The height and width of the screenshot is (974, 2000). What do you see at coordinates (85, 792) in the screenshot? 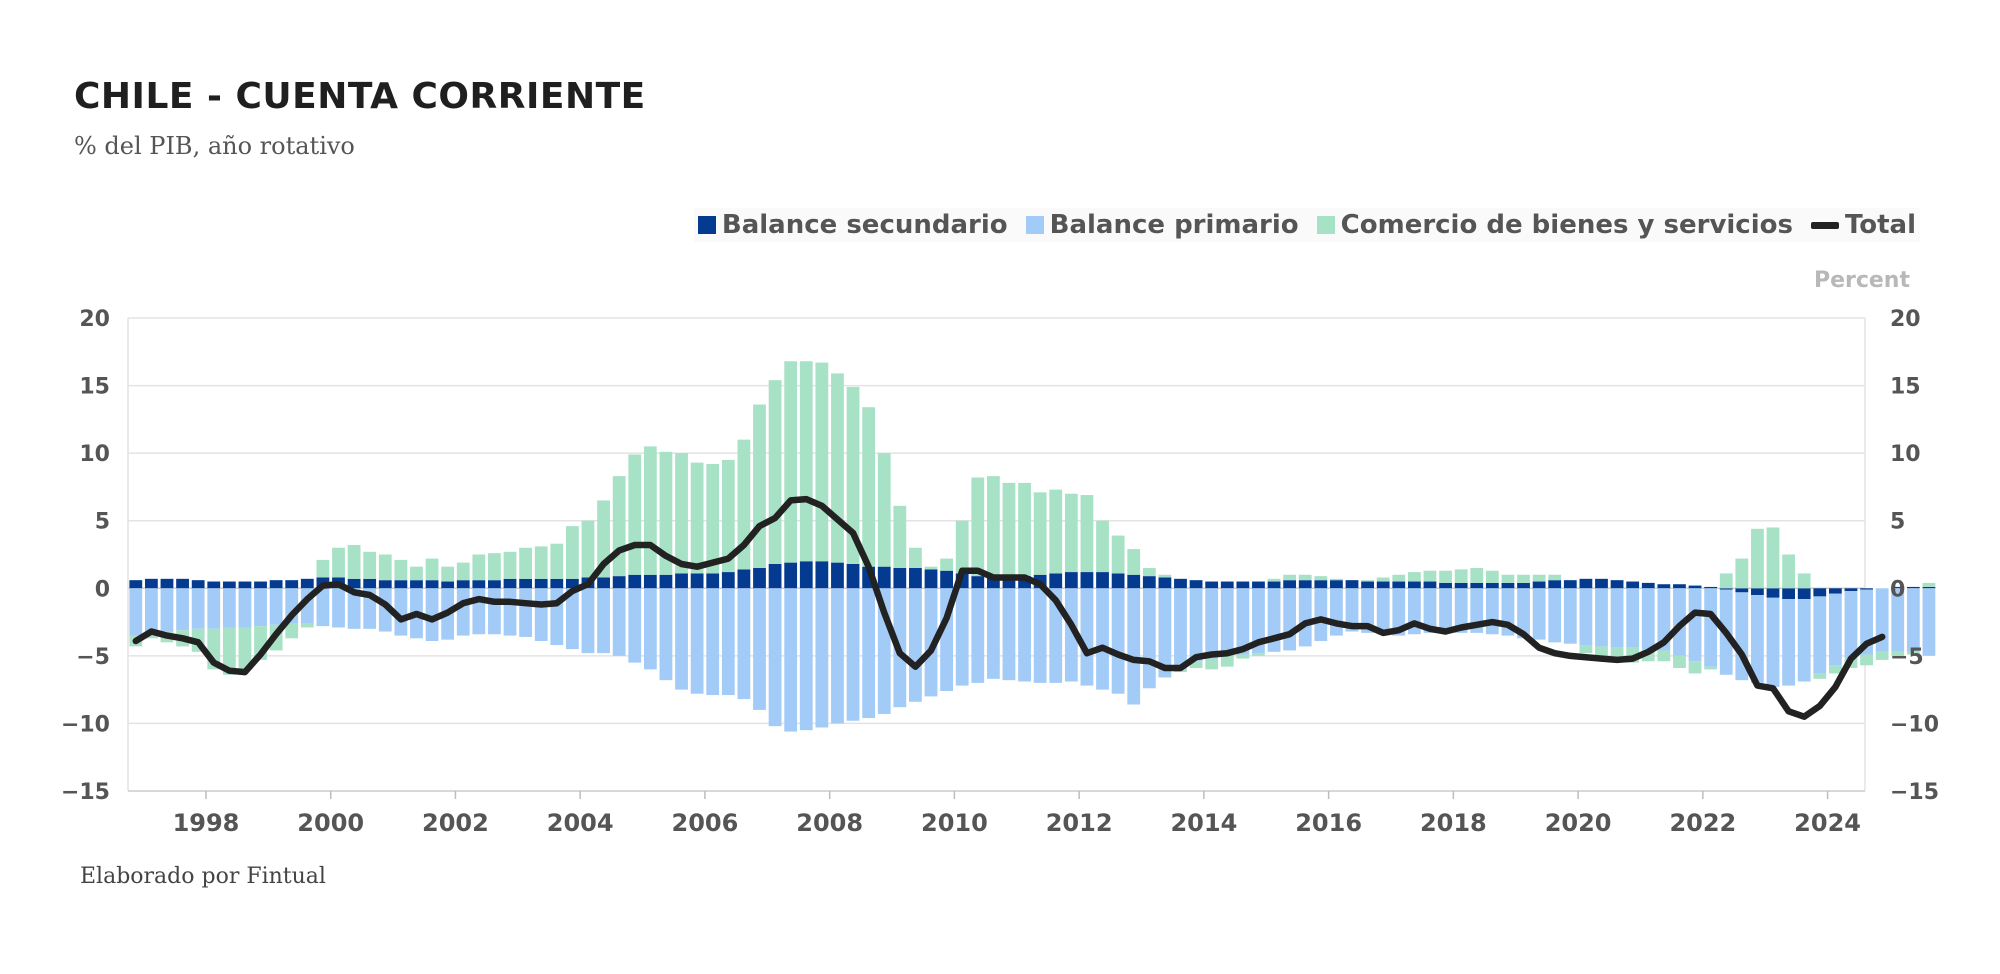
I see `y-tick-left: −15` at bounding box center [85, 792].